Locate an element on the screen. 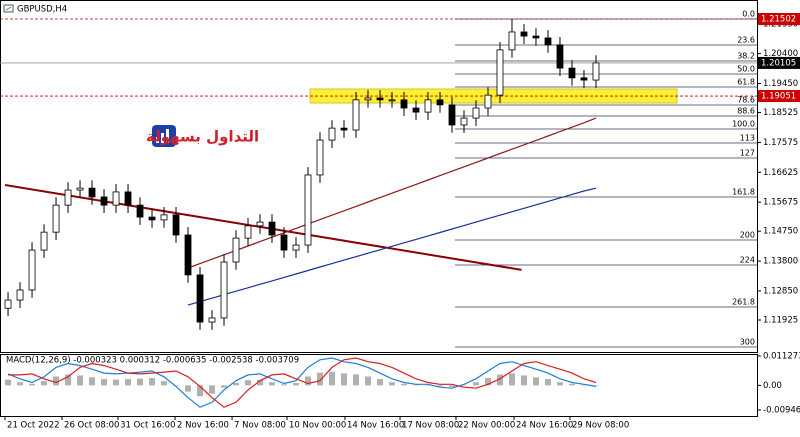 The height and width of the screenshot is (437, 800). fib-label: 100.0 is located at coordinates (743, 124).